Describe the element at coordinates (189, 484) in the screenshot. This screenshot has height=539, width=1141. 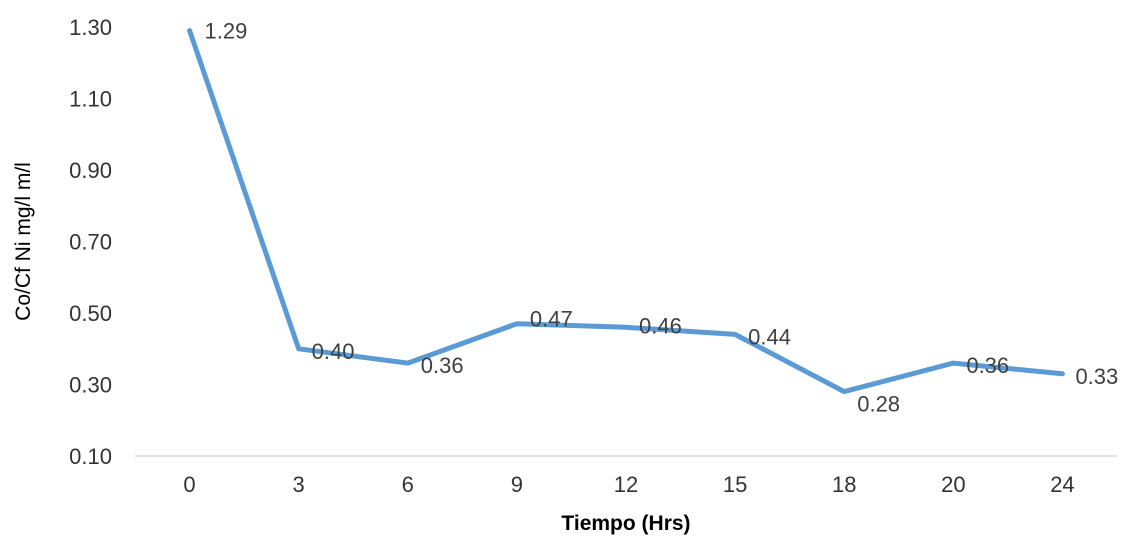
I see `x-tick-label: 0` at that location.